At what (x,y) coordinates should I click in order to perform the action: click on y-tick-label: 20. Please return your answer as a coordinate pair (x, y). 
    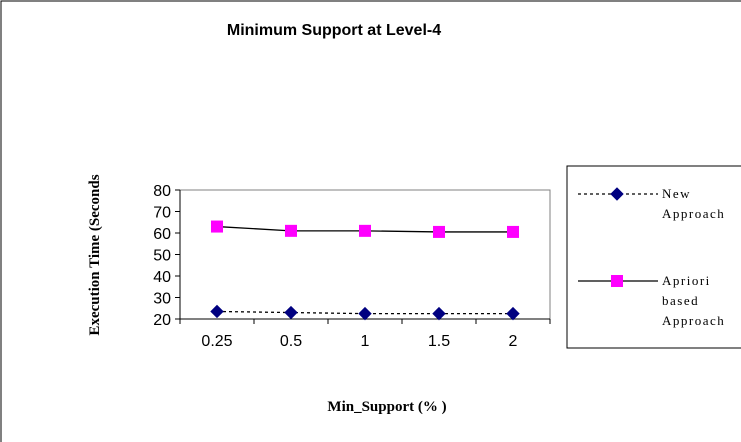
    Looking at the image, I should click on (162, 320).